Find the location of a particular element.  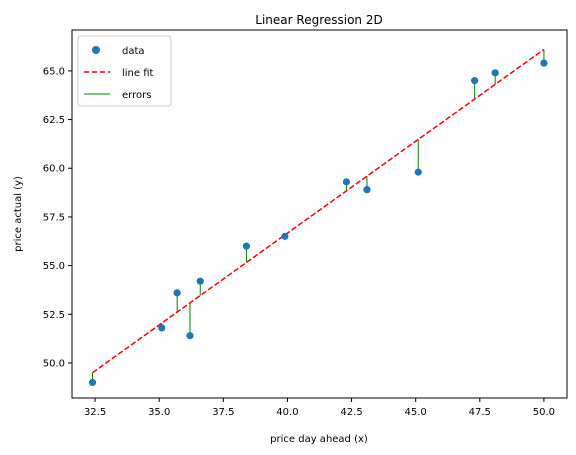

x-axis-ticks: 32.5 35.0 37.5 40.0 42.5 45.0 47.5 50.0 is located at coordinates (319, 408).